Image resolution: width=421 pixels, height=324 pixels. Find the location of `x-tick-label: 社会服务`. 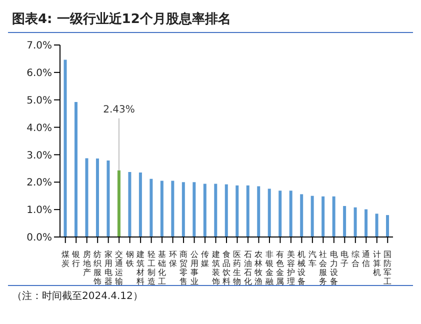

x-tick-label: 社会服务 is located at coordinates (323, 268).